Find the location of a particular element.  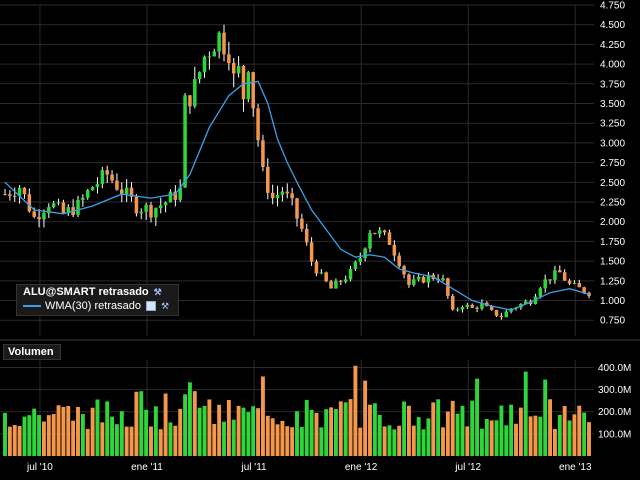

volume-panel-title: Volumen is located at coordinates (32, 352).